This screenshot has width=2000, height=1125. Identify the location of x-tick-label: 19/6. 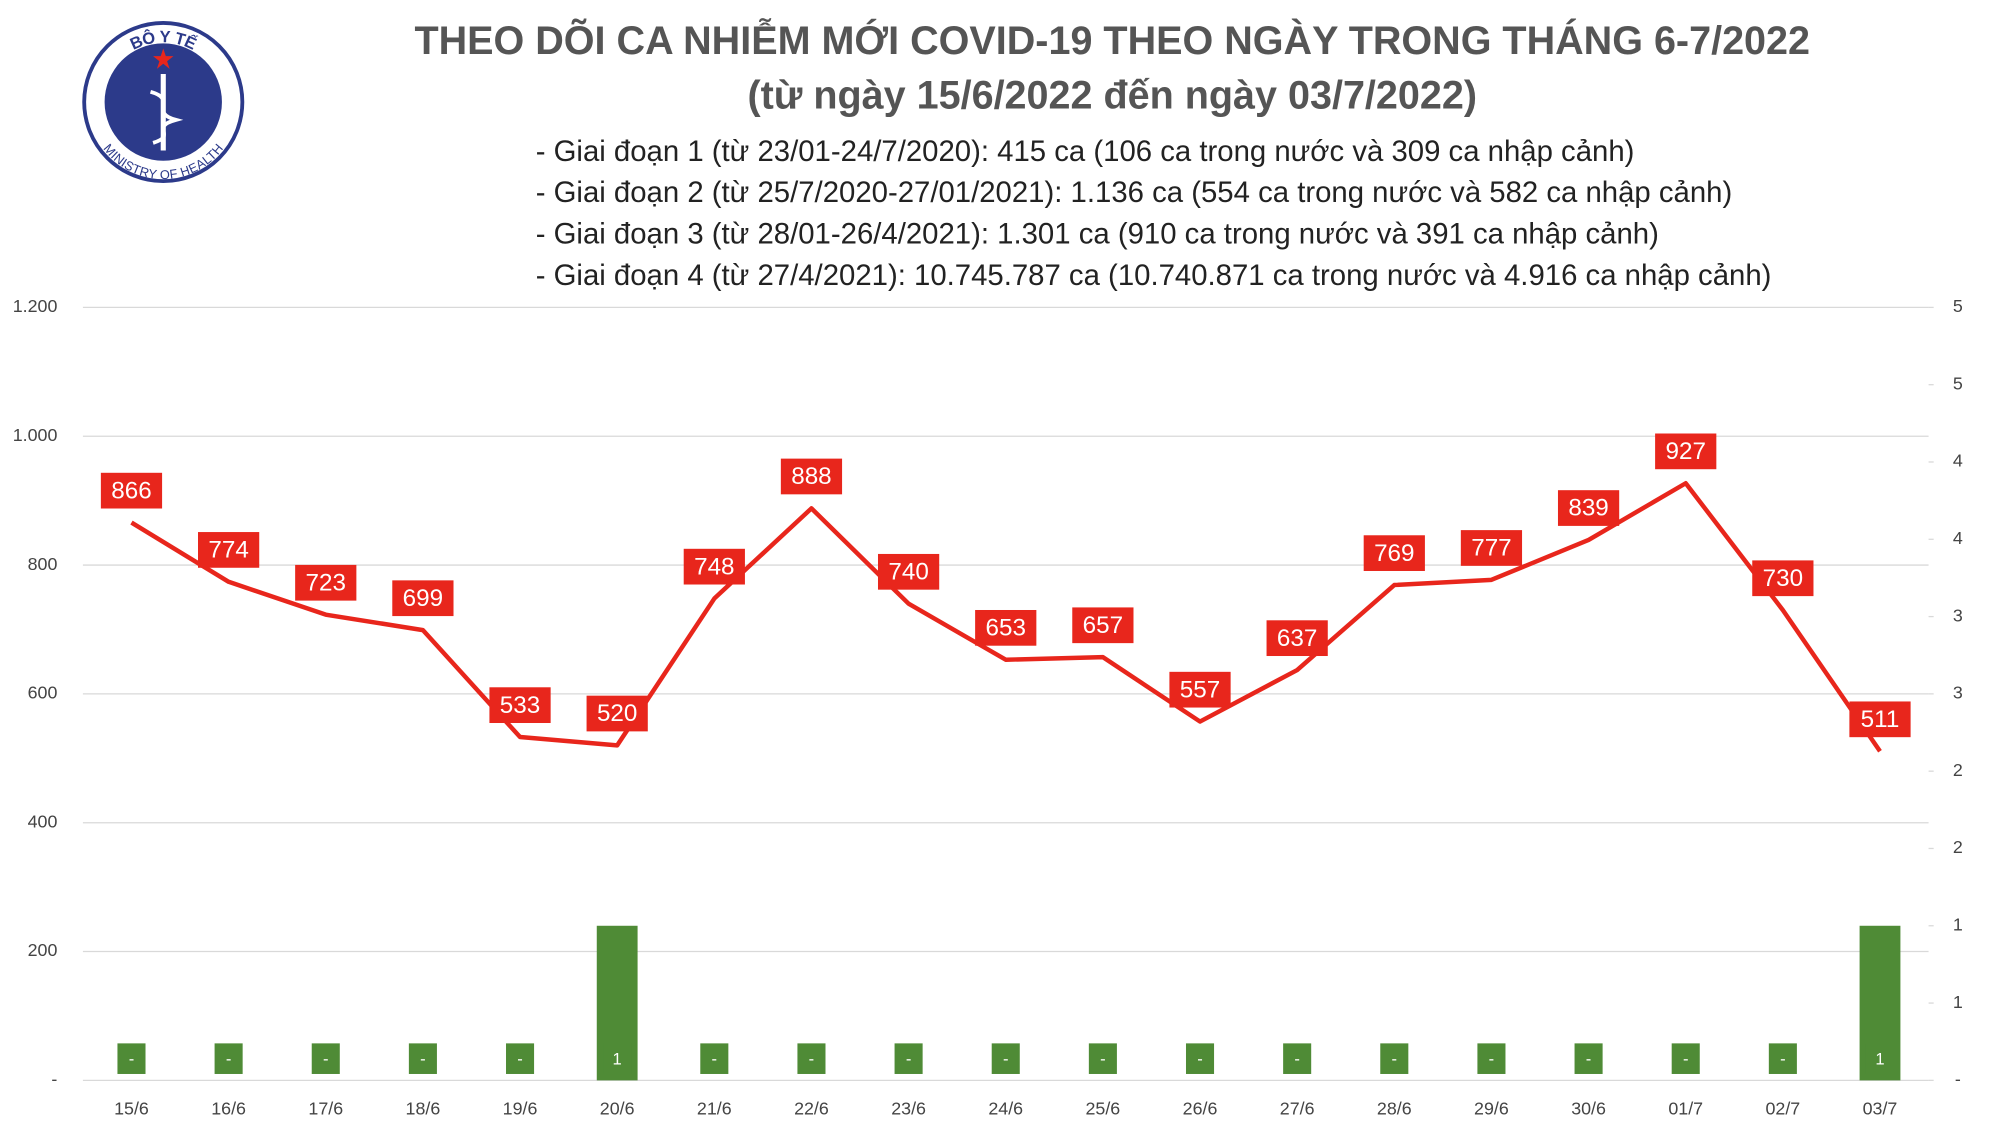
(520, 1108).